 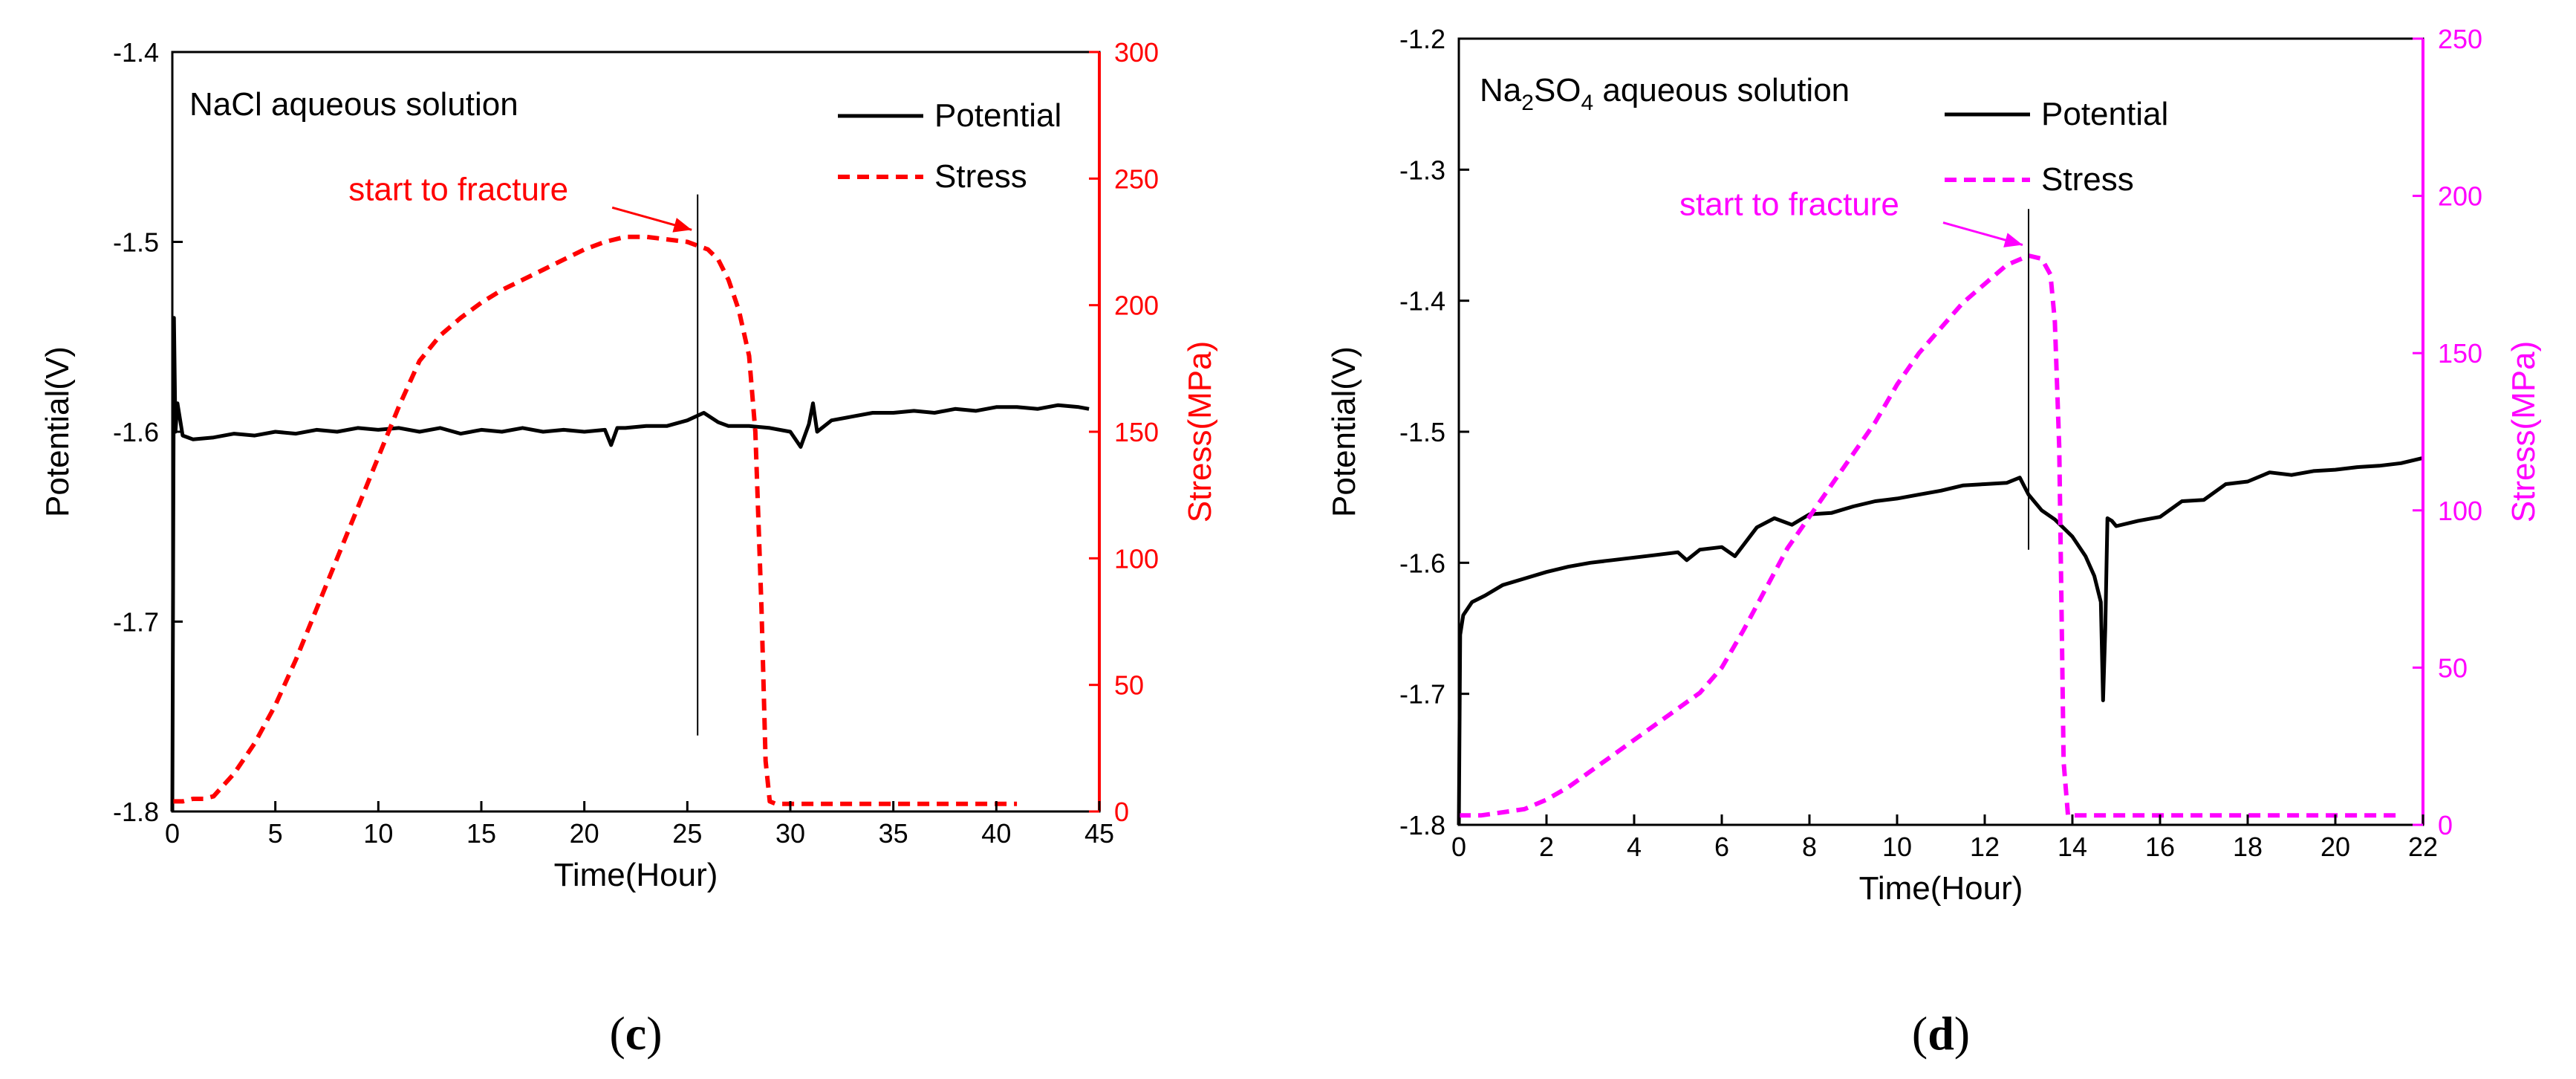 I want to click on x-tick-label: 2, so click(x=1546, y=847).